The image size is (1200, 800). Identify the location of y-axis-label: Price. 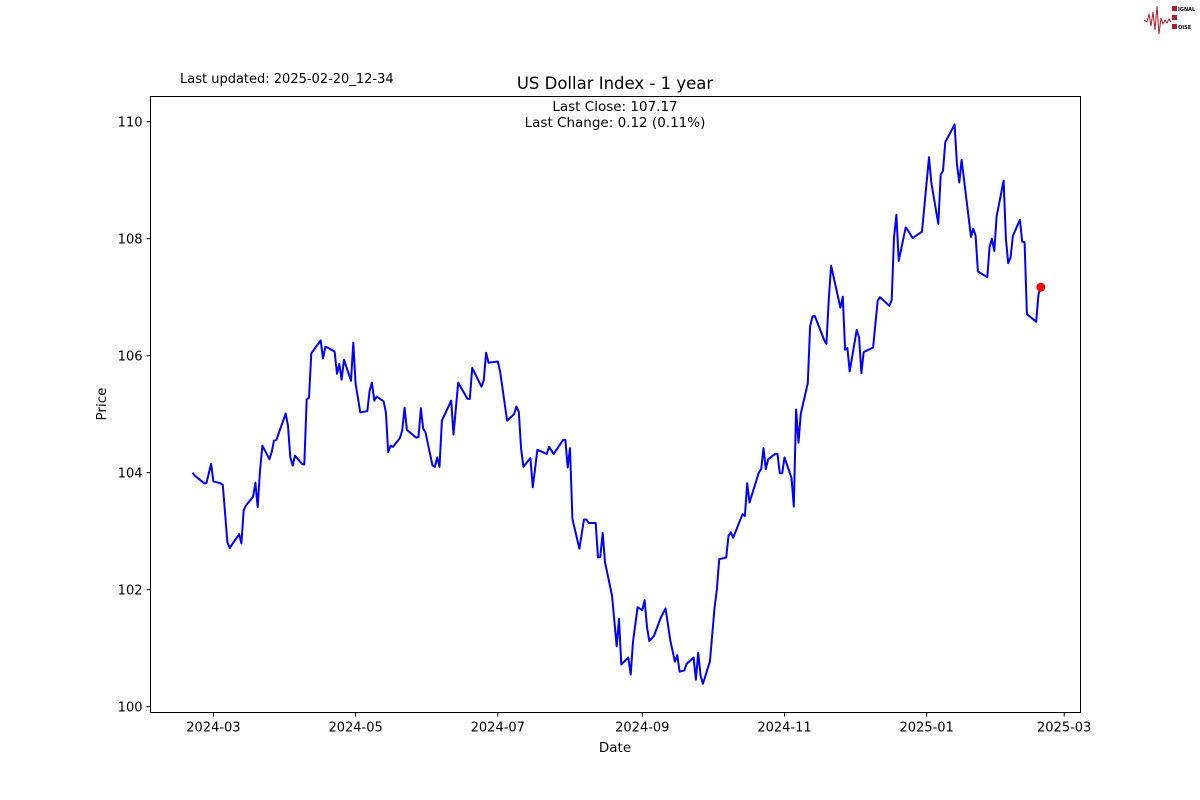
(102, 404).